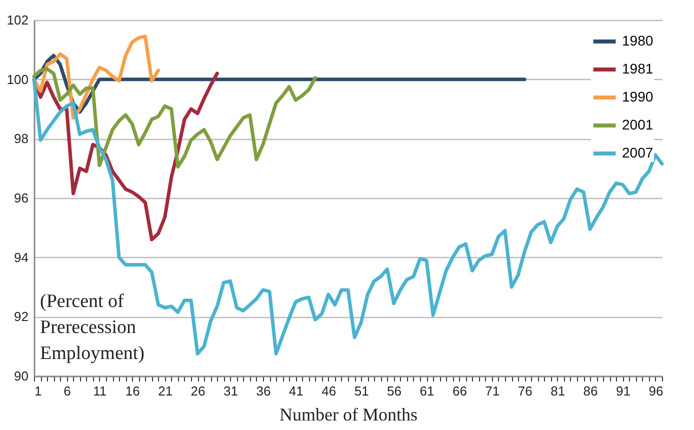  Describe the element at coordinates (38, 391) in the screenshot. I see `x-tick-label: 1` at that location.